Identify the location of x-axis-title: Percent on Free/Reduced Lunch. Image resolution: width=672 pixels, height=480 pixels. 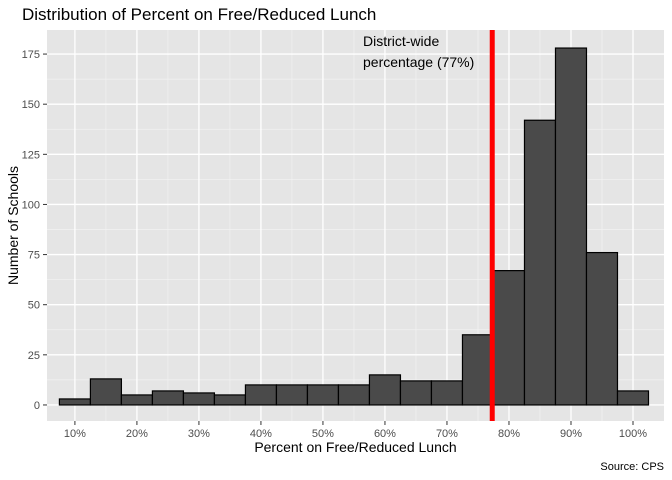
(355, 447).